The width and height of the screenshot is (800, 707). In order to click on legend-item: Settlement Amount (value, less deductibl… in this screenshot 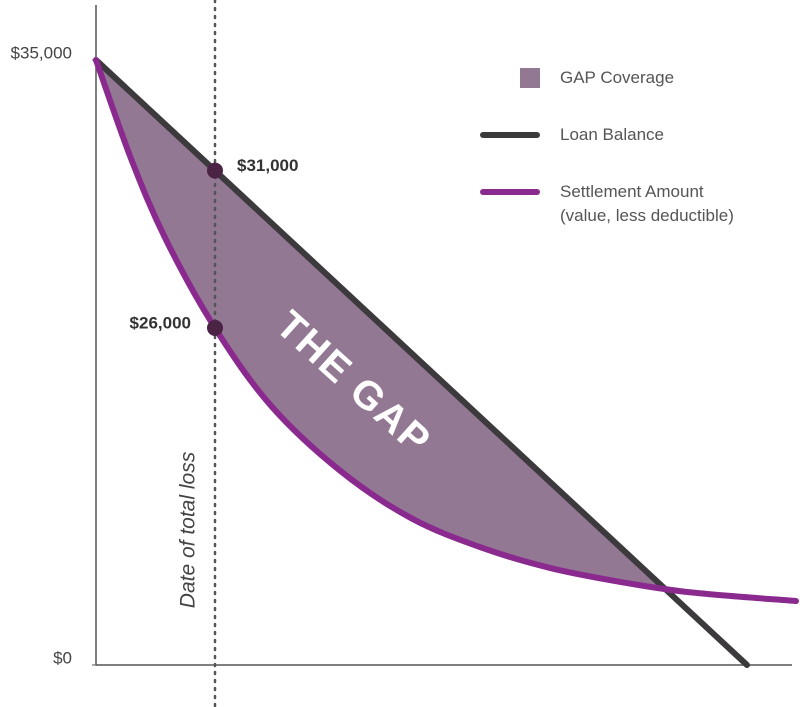, I will do `click(630, 204)`.